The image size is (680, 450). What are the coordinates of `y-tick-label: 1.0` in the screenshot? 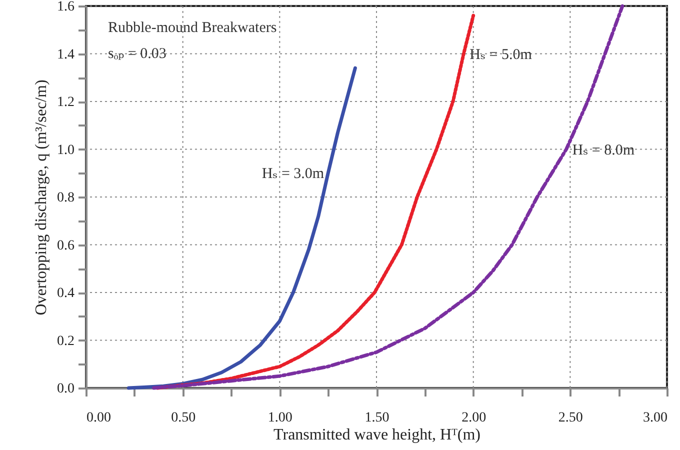 It's located at (65, 150).